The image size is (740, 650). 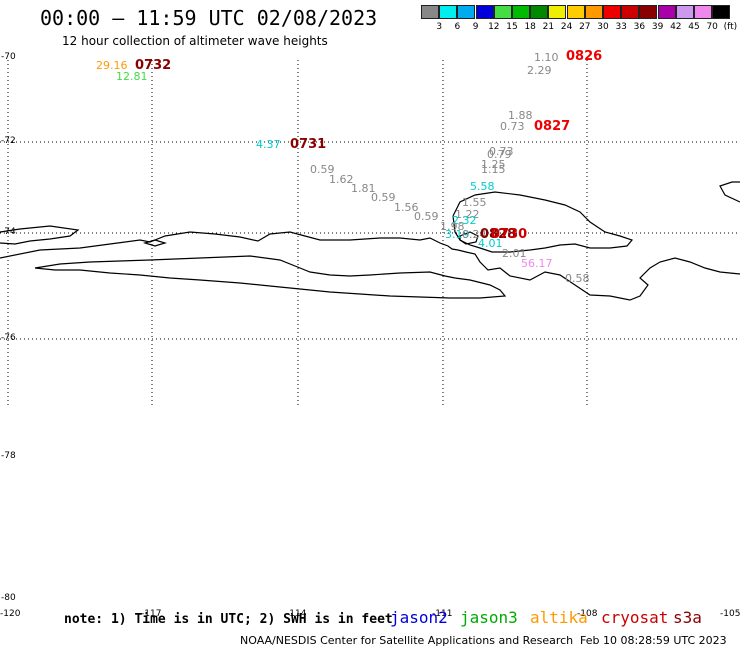 What do you see at coordinates (546, 57) in the screenshot?
I see `wave-height-value: 1.10` at bounding box center [546, 57].